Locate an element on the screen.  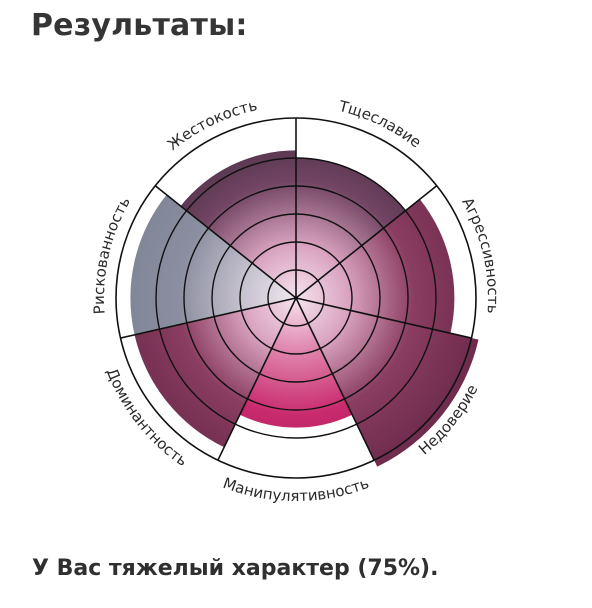
result-text: У Вас тяжелый характер (75%). is located at coordinates (235, 568).